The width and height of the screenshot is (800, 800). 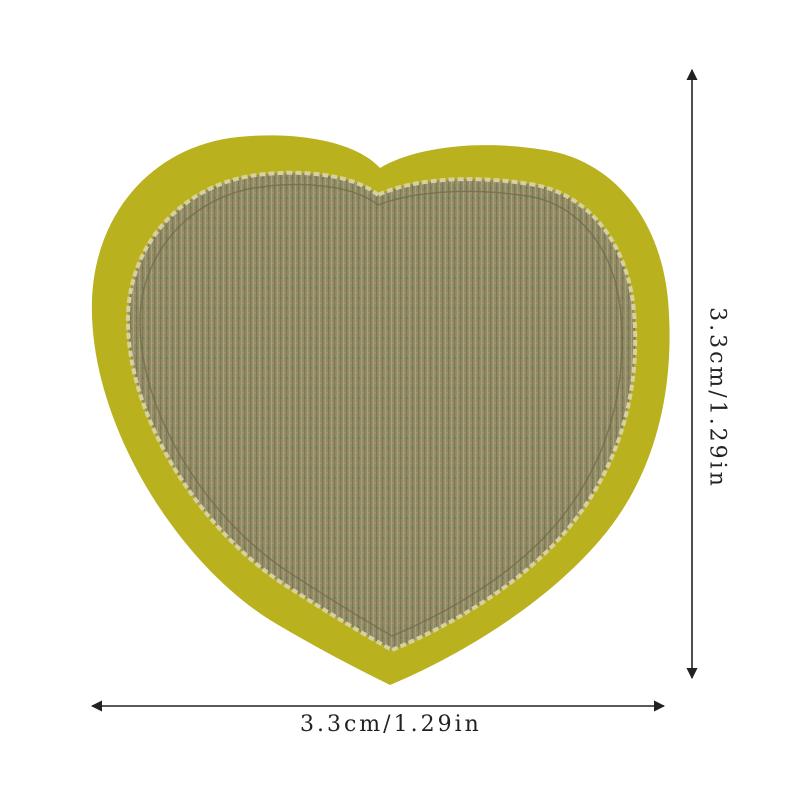 What do you see at coordinates (717, 398) in the screenshot?
I see `height-label: 3.3cm/1.29in` at bounding box center [717, 398].